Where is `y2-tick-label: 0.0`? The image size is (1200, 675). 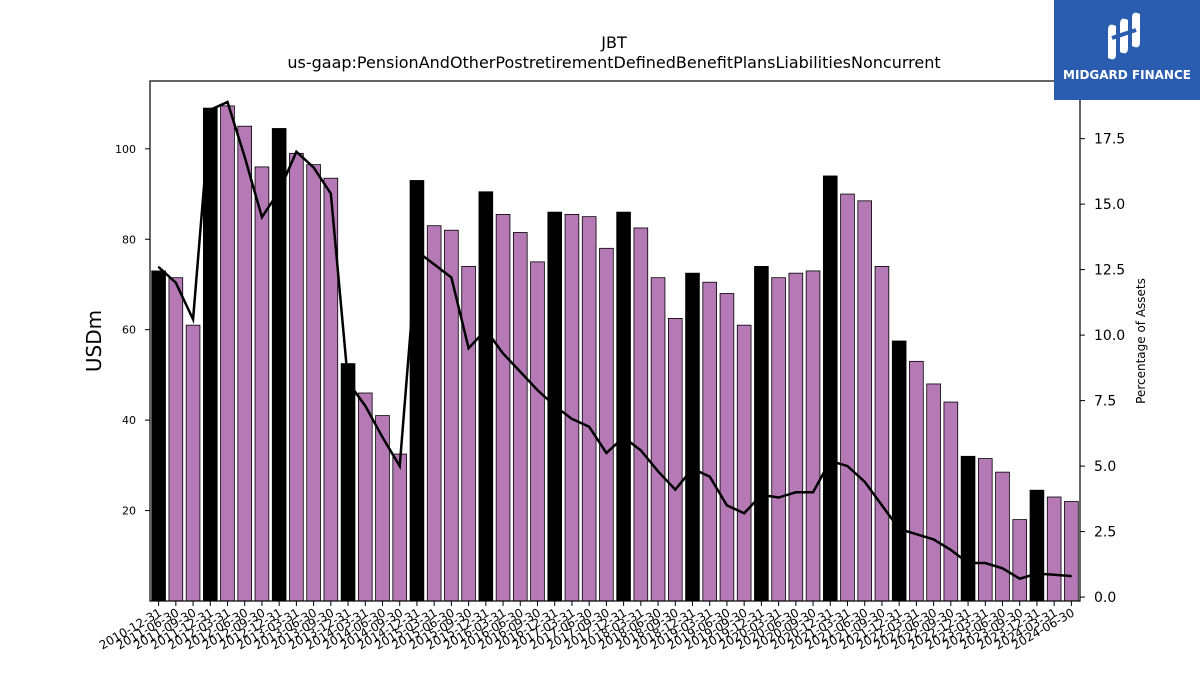 y2-tick-label: 0.0 is located at coordinates (1105, 598).